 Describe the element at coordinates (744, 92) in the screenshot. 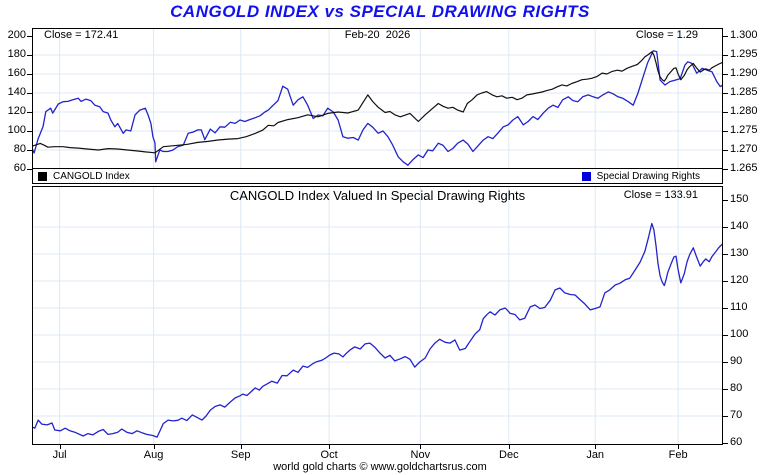

I see `top-right-axis-tick: 1.285` at that location.